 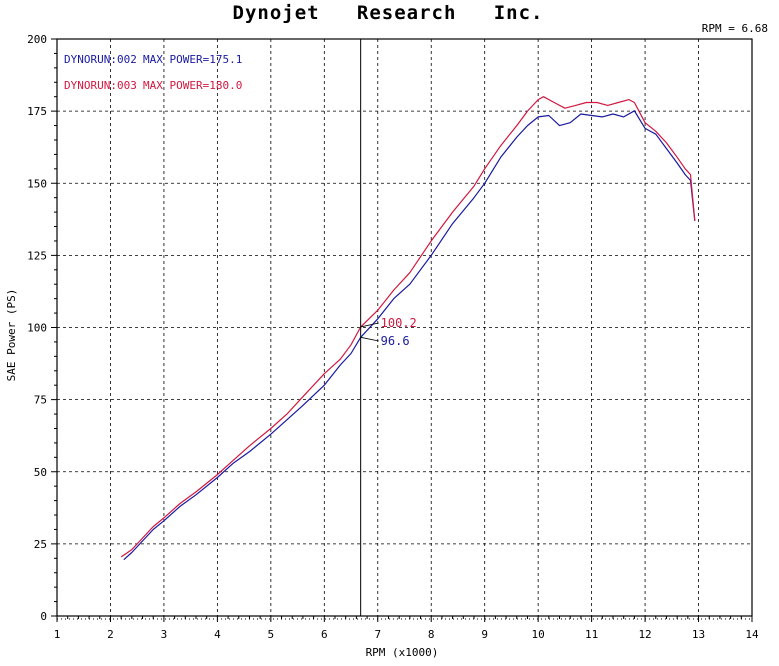 What do you see at coordinates (402, 652) in the screenshot?
I see `x-axis-label: RPM (x1000)` at bounding box center [402, 652].